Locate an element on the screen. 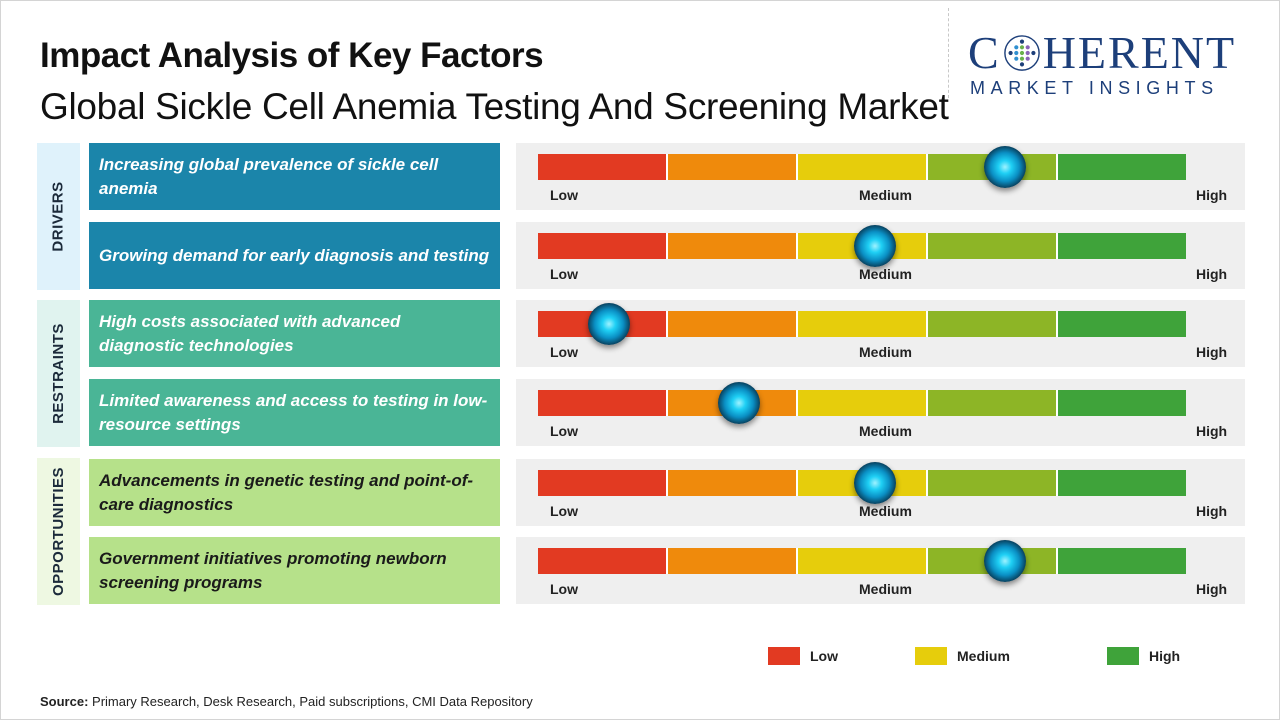 Image resolution: width=1280 pixels, height=720 pixels. source-label: Source: is located at coordinates (64, 701).